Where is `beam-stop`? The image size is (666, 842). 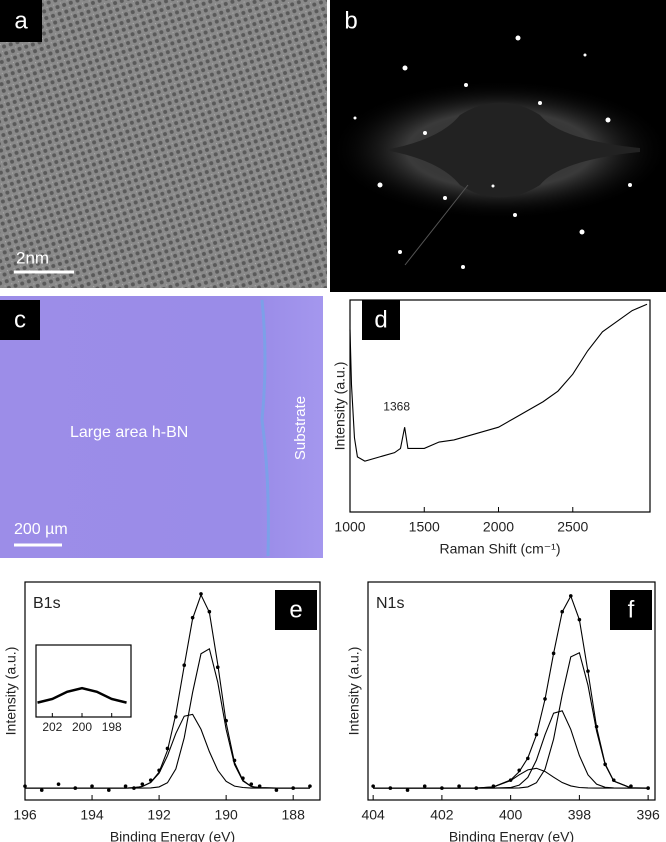 beam-stop is located at coordinates (512, 150).